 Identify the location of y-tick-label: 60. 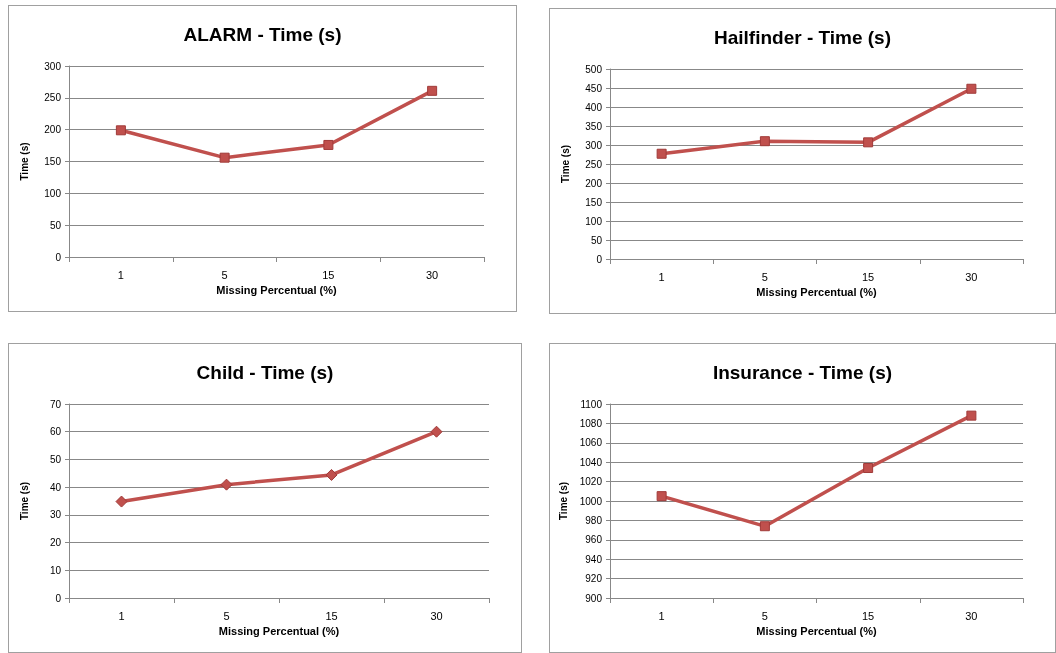
(55, 432).